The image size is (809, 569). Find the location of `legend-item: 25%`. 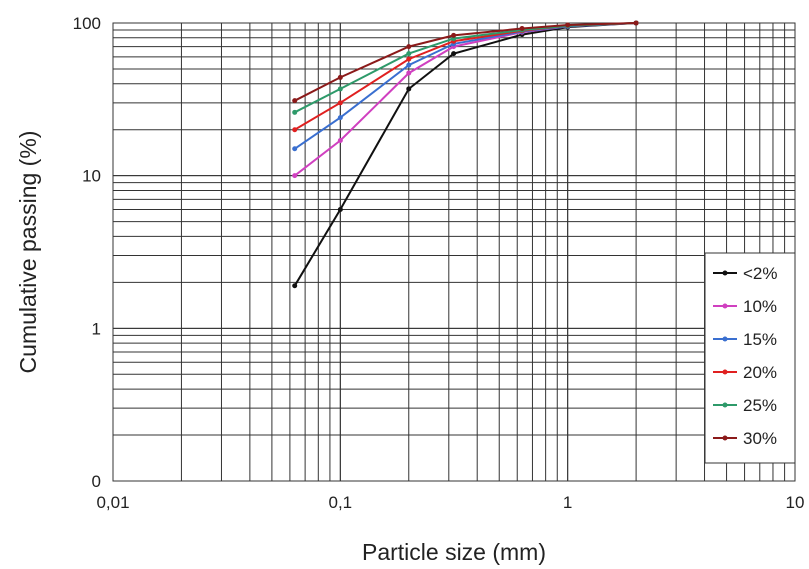

legend-item: 25% is located at coordinates (745, 405).